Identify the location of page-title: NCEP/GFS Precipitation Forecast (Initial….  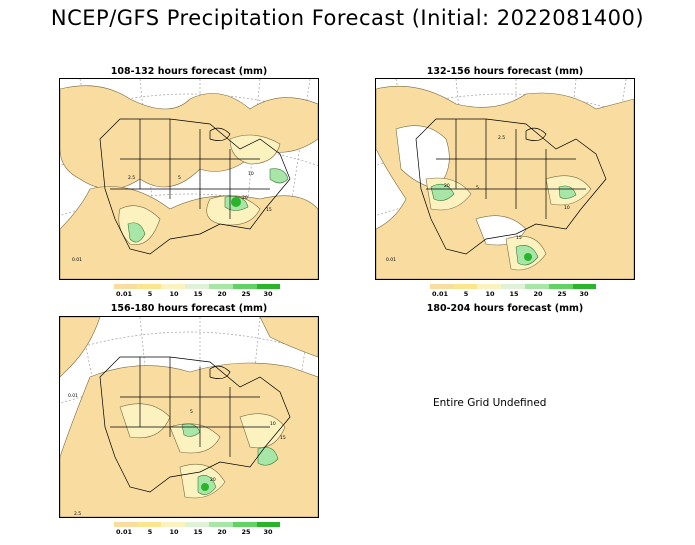
(347, 18).